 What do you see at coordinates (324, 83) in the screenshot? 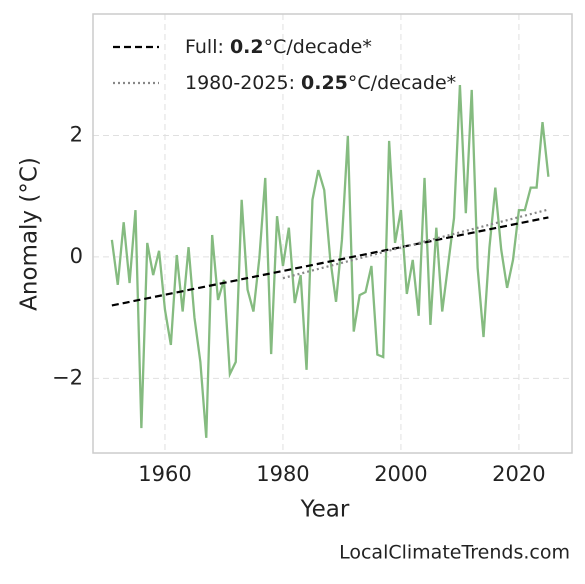
I see `legend-slope: 0.25` at bounding box center [324, 83].